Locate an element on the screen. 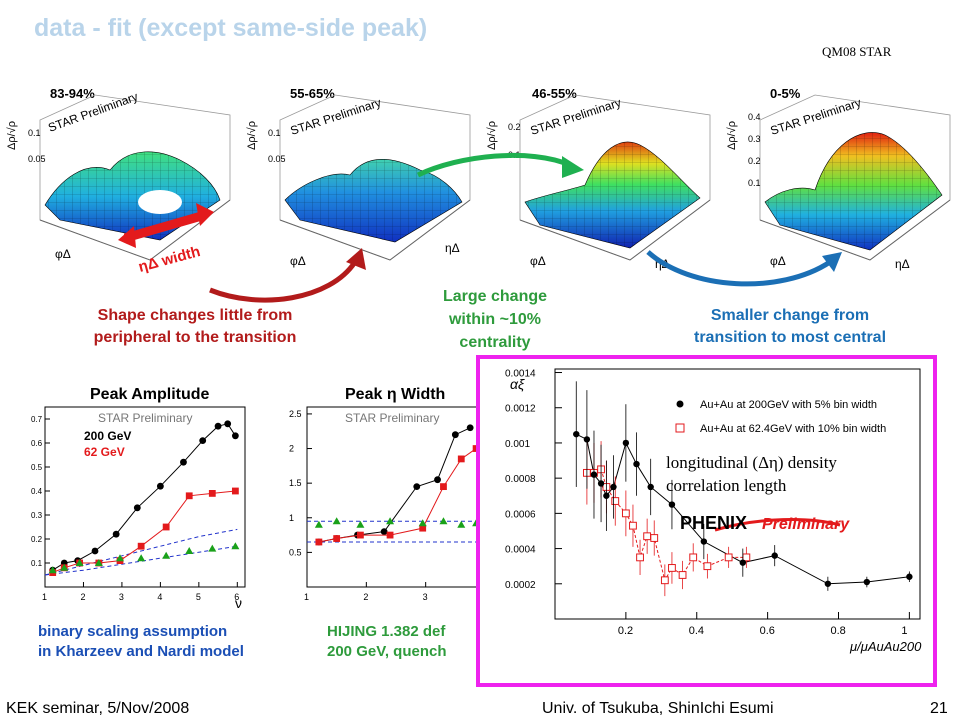 The height and width of the screenshot is (720, 960). width-ytick-label: 2.5 is located at coordinates (295, 414).